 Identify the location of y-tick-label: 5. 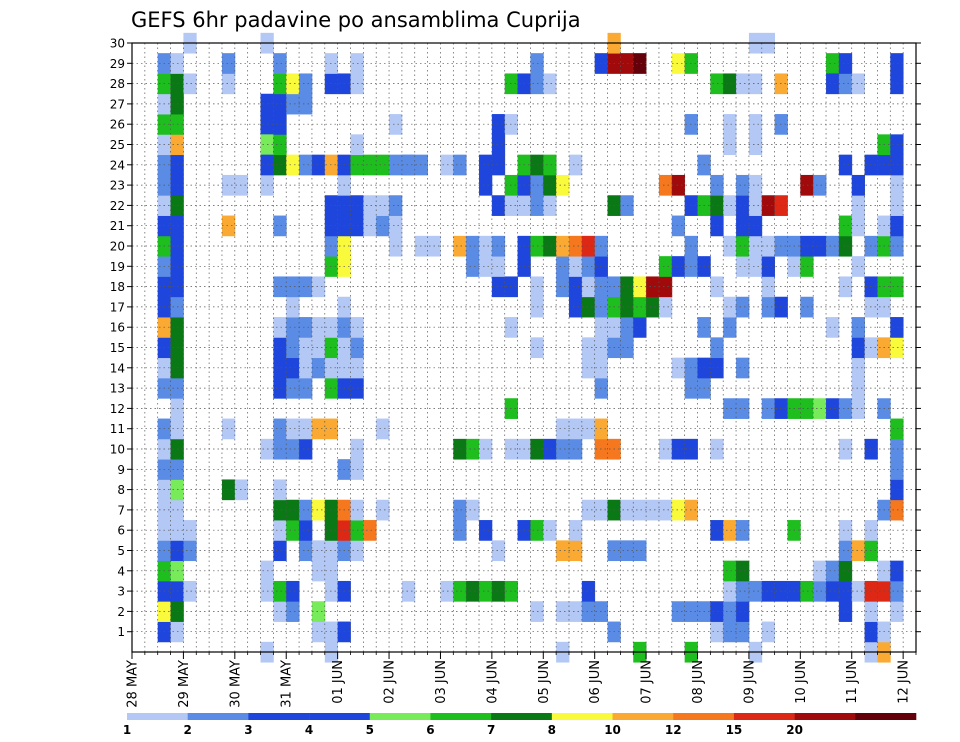
(121, 551).